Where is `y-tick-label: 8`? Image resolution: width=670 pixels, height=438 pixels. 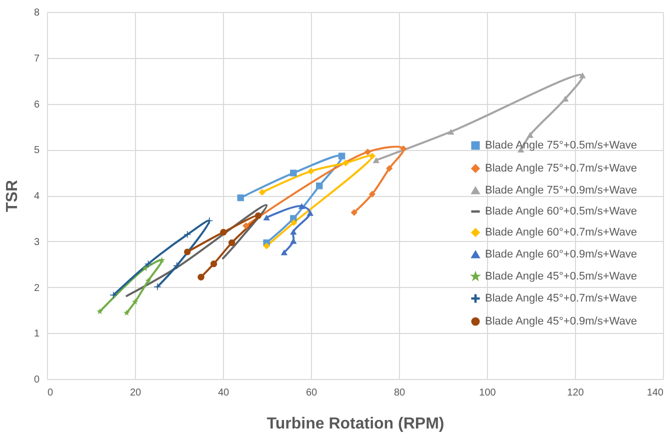
y-tick-label: 8 is located at coordinates (37, 13).